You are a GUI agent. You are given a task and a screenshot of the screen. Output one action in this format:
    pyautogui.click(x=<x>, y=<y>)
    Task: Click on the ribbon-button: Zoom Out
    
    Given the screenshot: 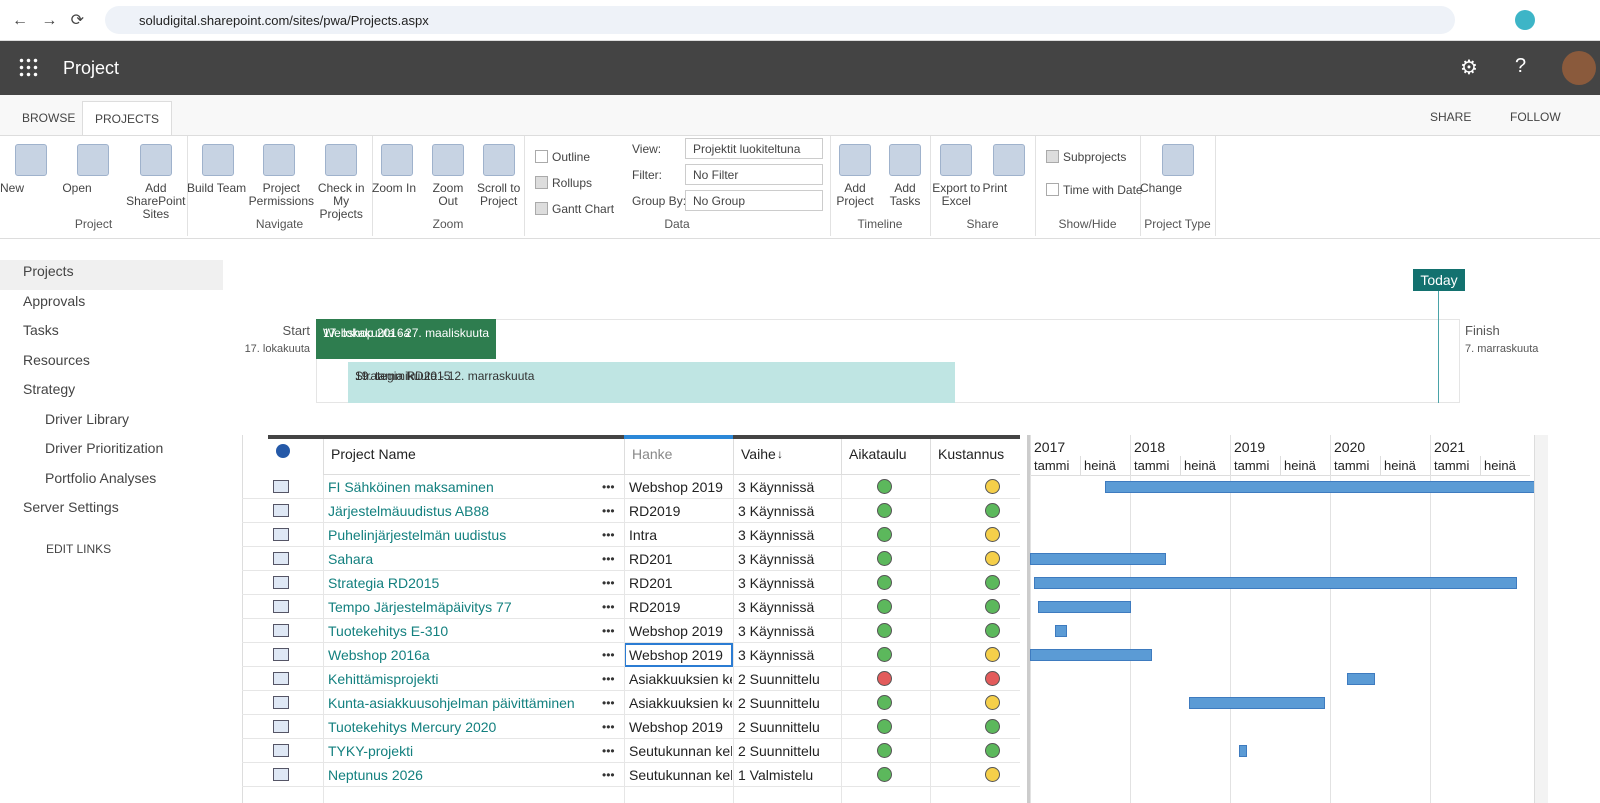 What is the action you would take?
    pyautogui.click(x=448, y=176)
    